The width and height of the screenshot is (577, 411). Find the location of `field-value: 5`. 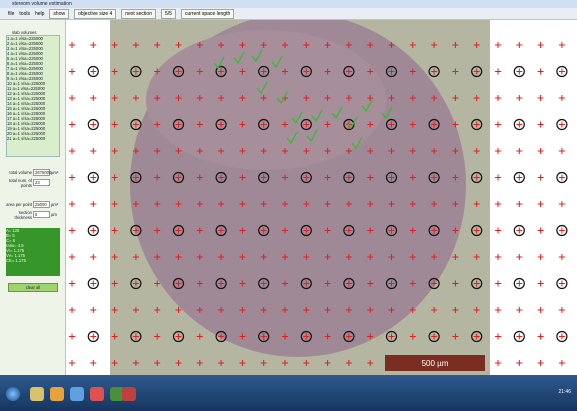

field-value: 5 is located at coordinates (41, 214).